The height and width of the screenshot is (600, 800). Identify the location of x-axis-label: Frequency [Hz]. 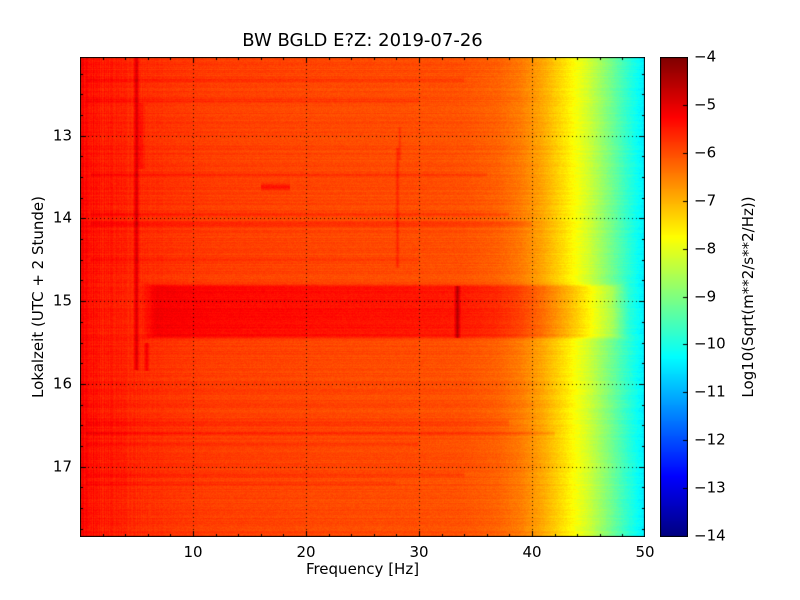
(362, 569).